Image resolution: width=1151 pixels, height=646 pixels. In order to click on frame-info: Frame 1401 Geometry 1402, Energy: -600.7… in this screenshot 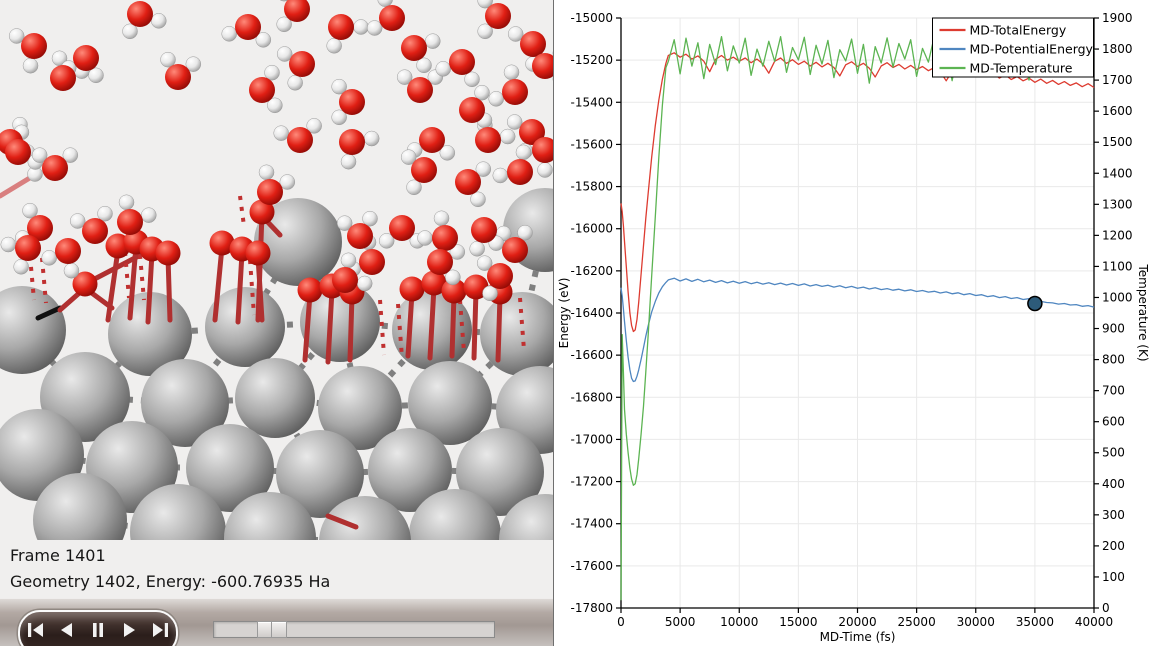, I will do `click(280, 569)`.